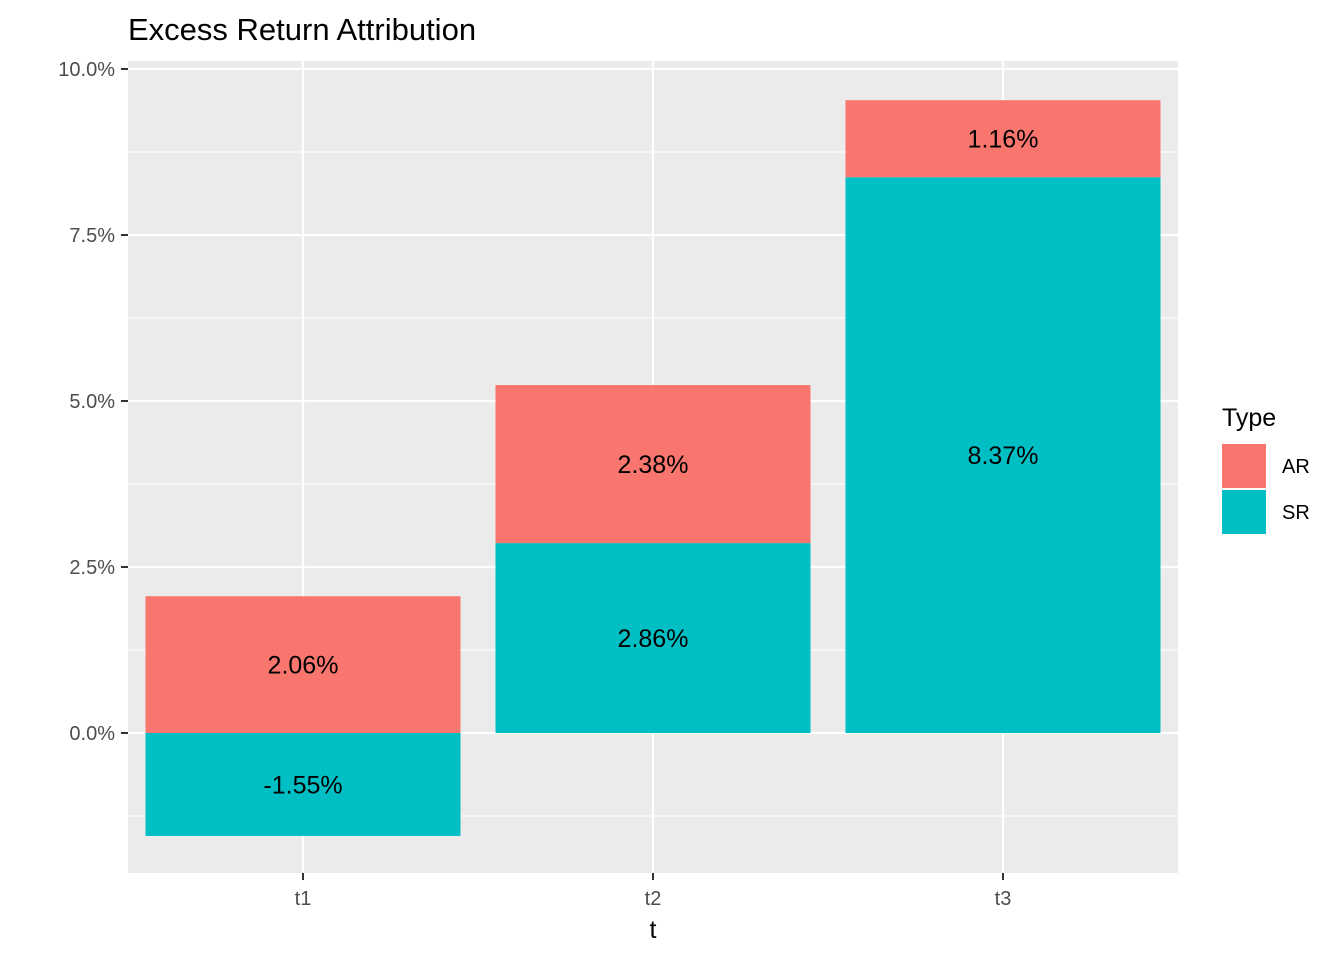 The height and width of the screenshot is (960, 1344). I want to click on bar-sr-t3, so click(1003, 455).